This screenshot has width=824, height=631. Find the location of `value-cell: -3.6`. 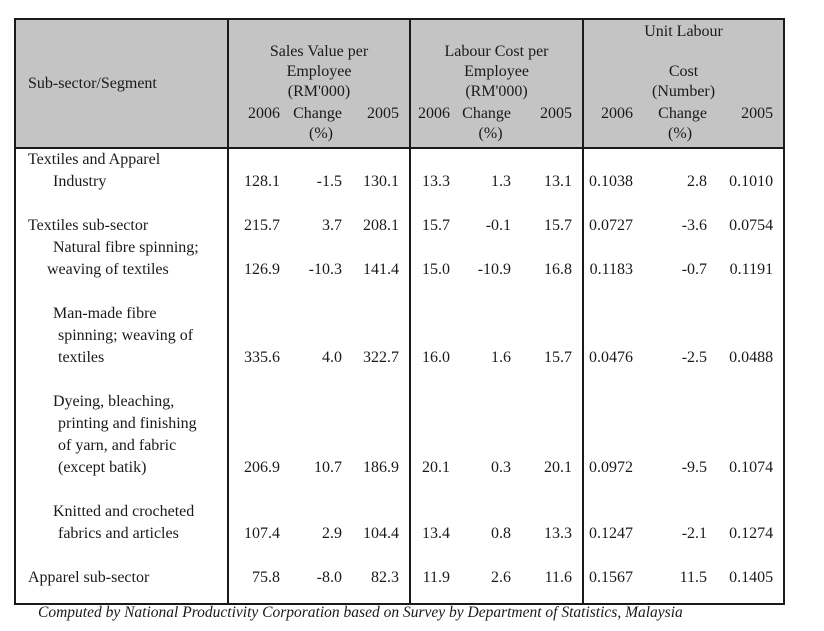

value-cell: -3.6 is located at coordinates (694, 225).